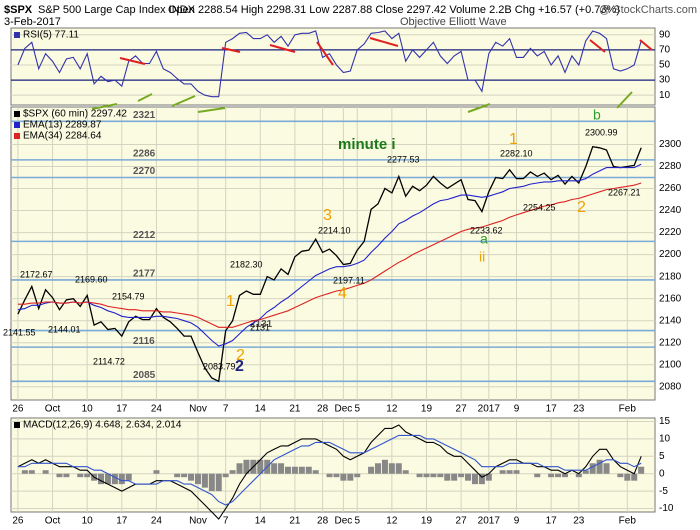 This screenshot has height=530, width=700. I want to click on x-tick-label: 26, so click(18, 409).